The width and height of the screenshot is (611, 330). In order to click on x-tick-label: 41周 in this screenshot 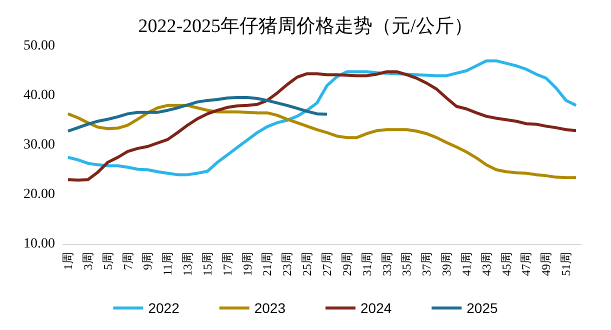, I will do `click(466, 264)`.